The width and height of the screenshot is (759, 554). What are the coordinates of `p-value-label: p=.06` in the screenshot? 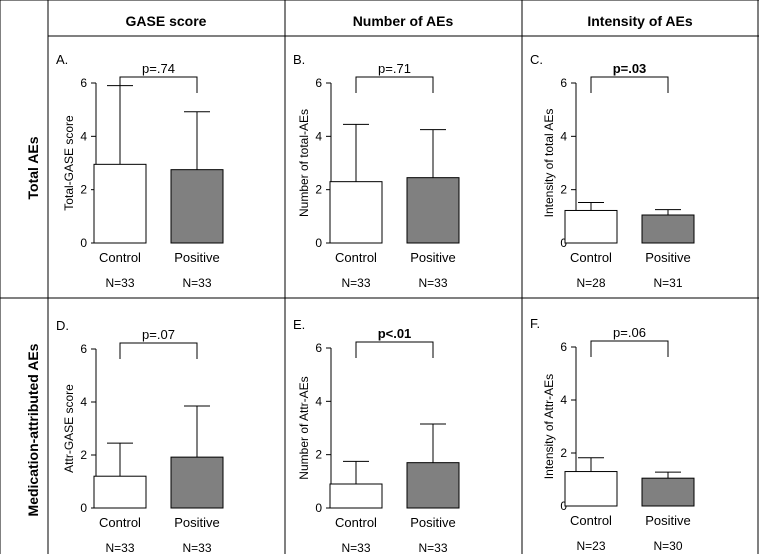 It's located at (629, 332).